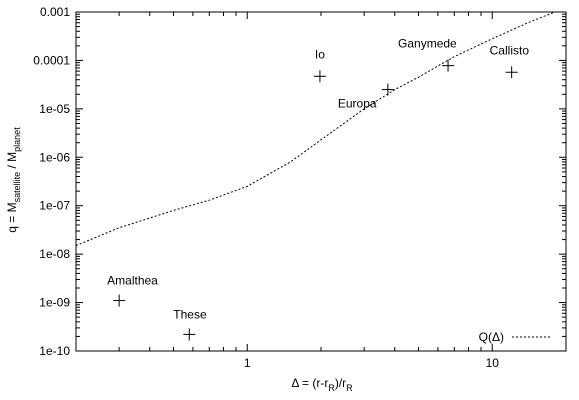 Image resolution: width=579 pixels, height=400 pixels. I want to click on x-axis-title: Δ = (r-rR)/rR, so click(322, 384).